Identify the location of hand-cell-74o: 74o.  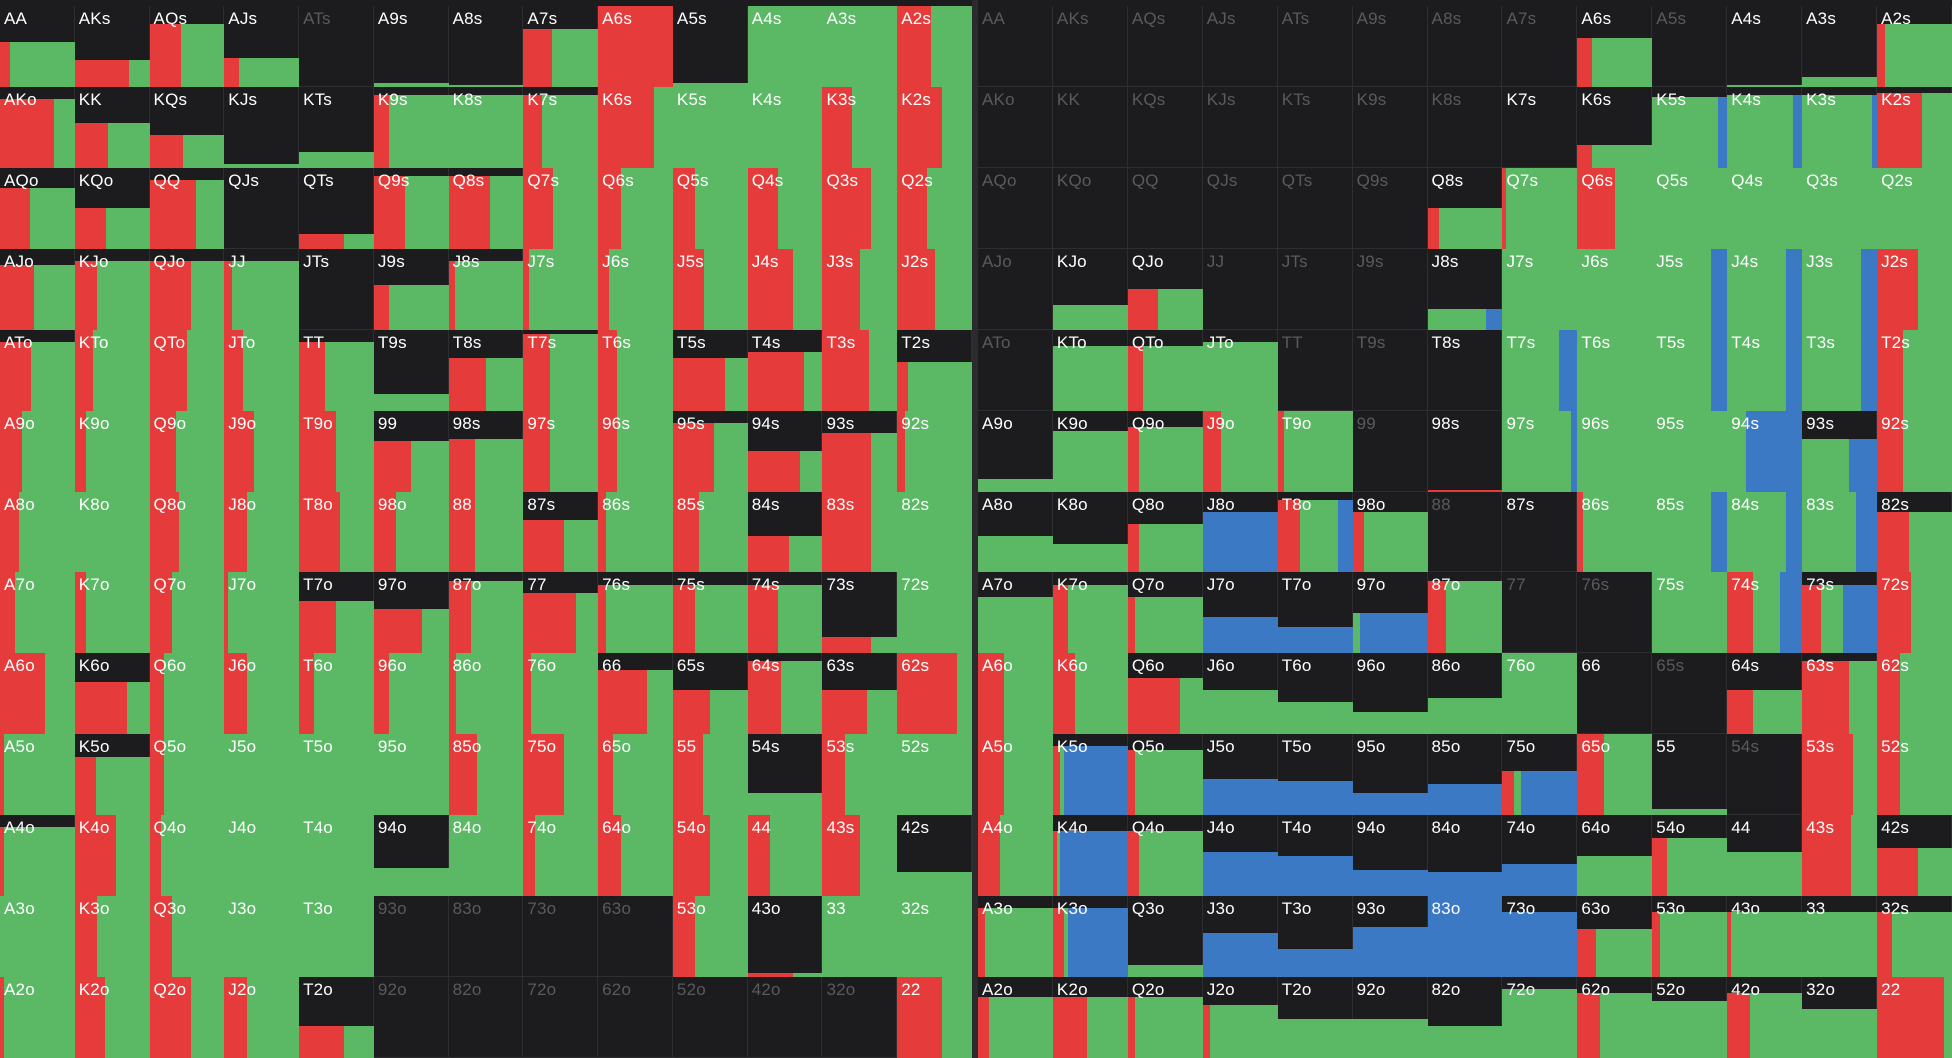
(561, 856).